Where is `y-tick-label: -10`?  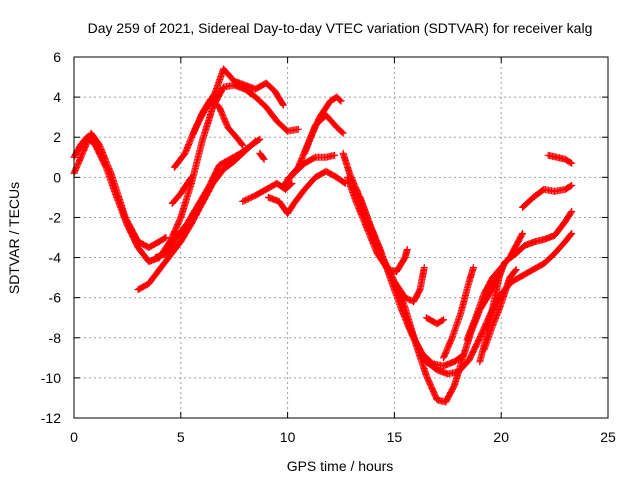 y-tick-label: -10 is located at coordinates (51, 378).